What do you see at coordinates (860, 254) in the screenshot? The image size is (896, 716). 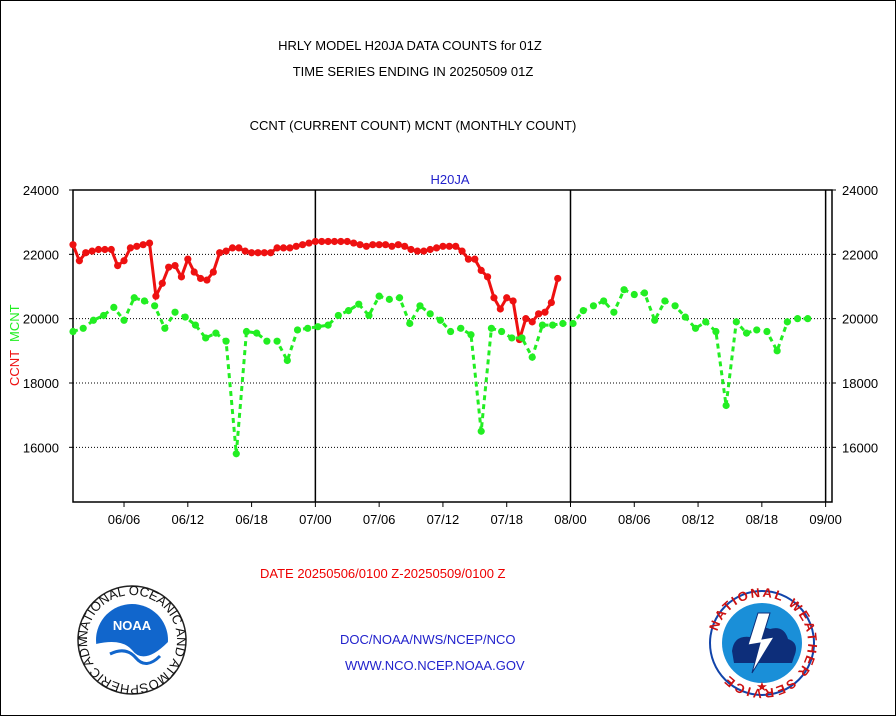 I see `ytick-label-right: 22000` at bounding box center [860, 254].